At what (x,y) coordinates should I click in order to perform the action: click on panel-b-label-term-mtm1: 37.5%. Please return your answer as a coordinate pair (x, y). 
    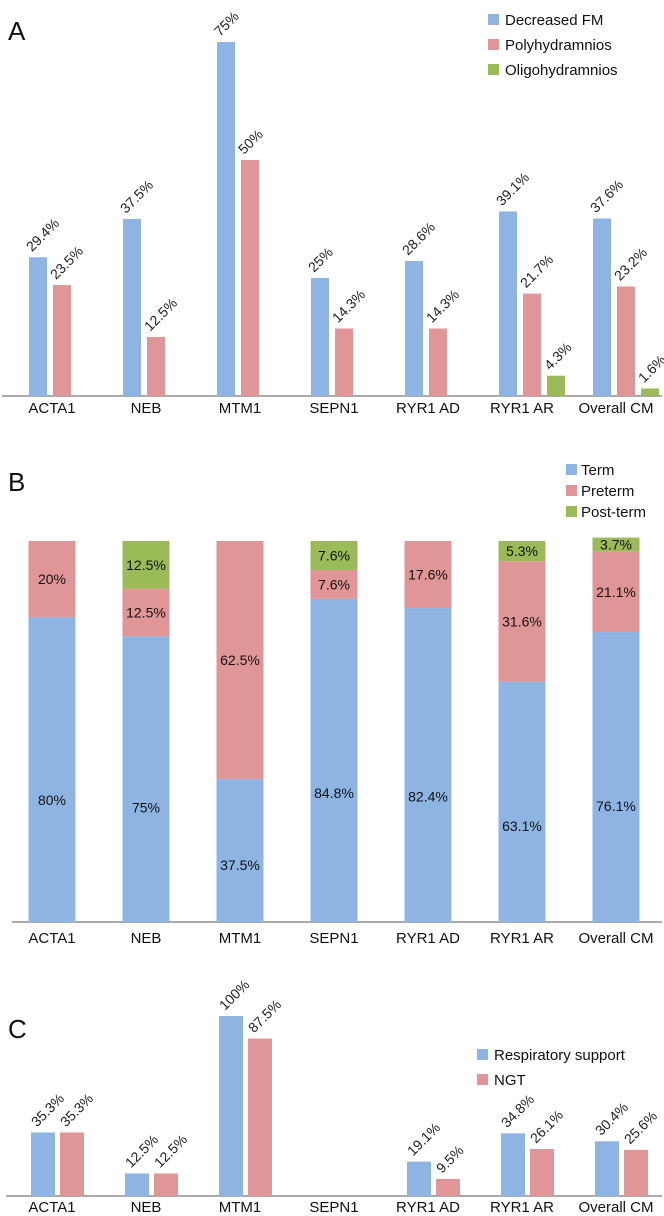
    Looking at the image, I should click on (240, 865).